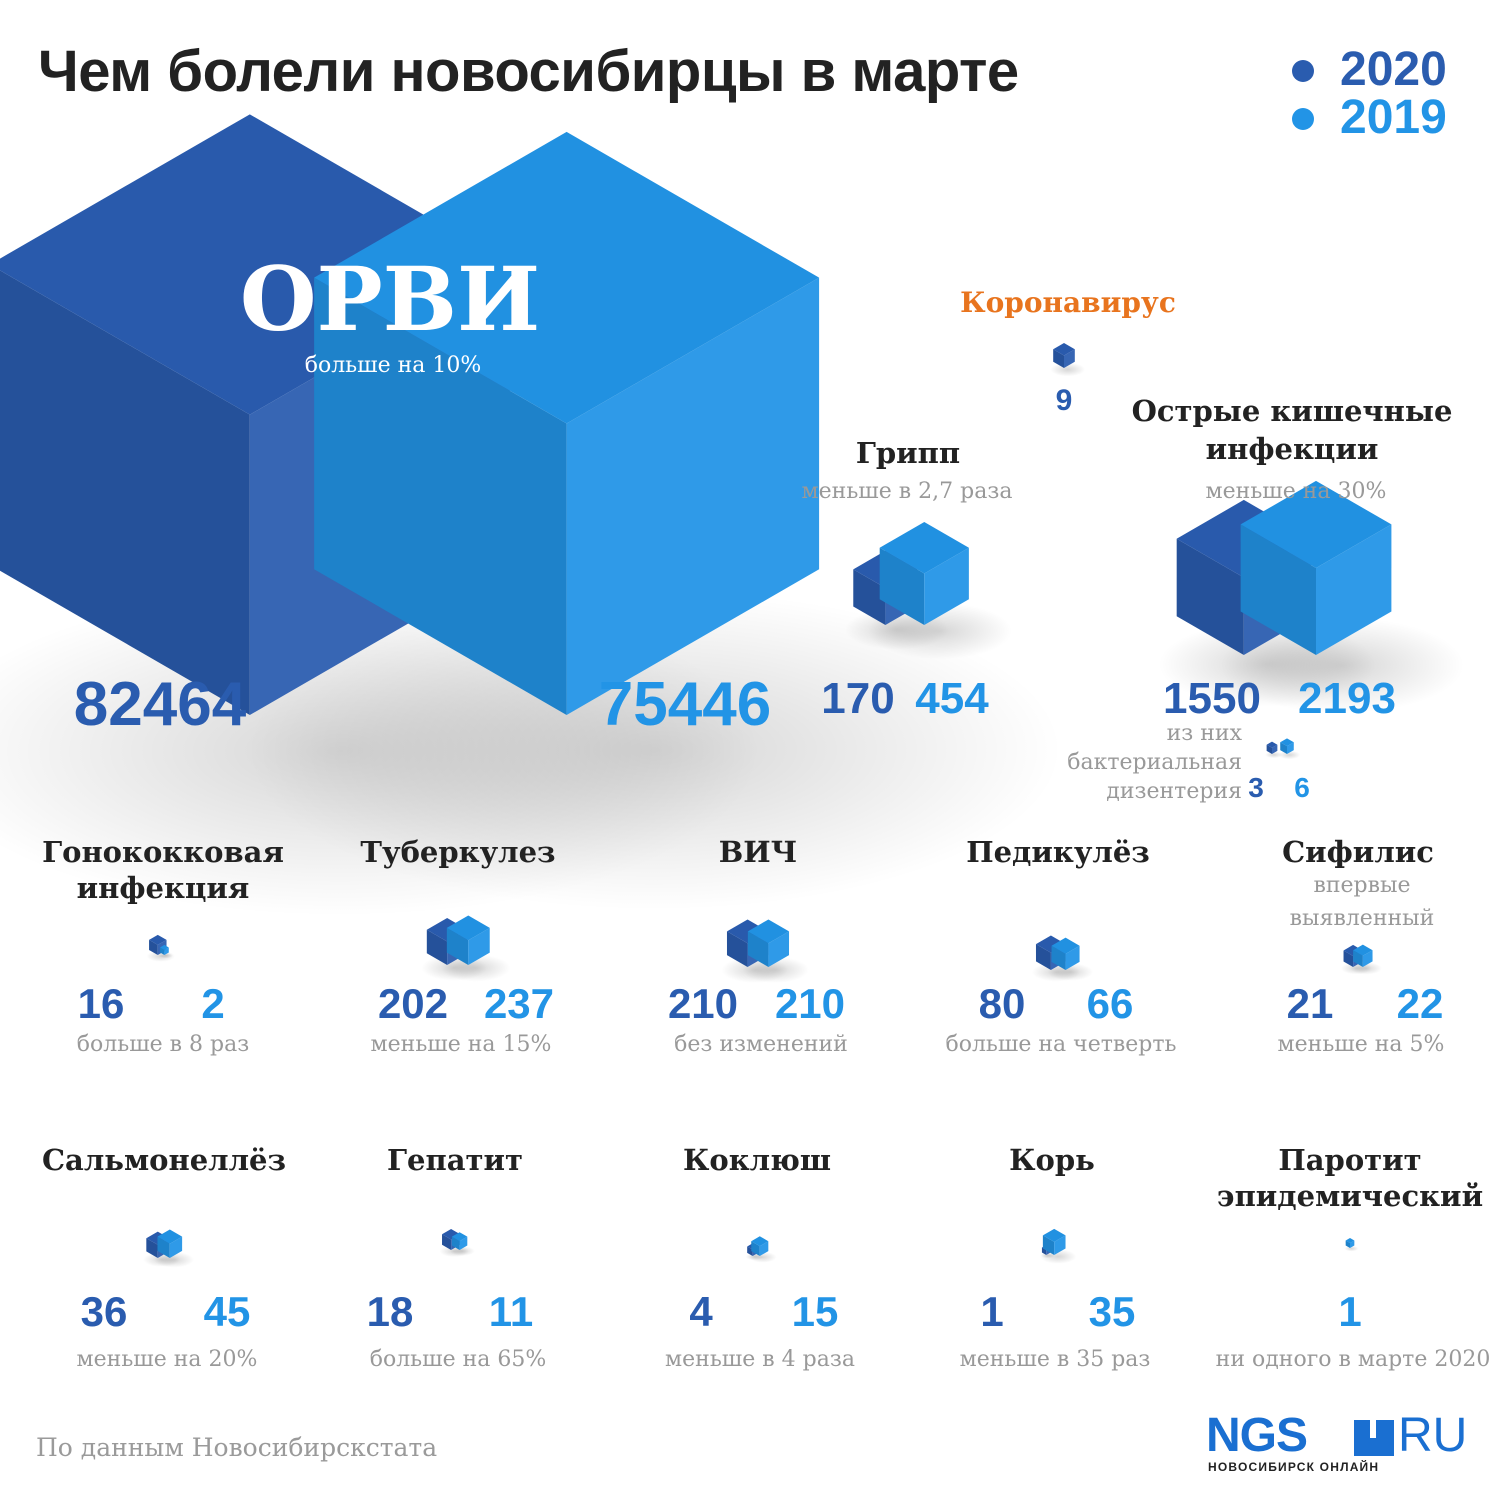 Image resolution: width=1500 pixels, height=1500 pixels. I want to click on cube-gonococcal-2019-top-face, so click(164, 947).